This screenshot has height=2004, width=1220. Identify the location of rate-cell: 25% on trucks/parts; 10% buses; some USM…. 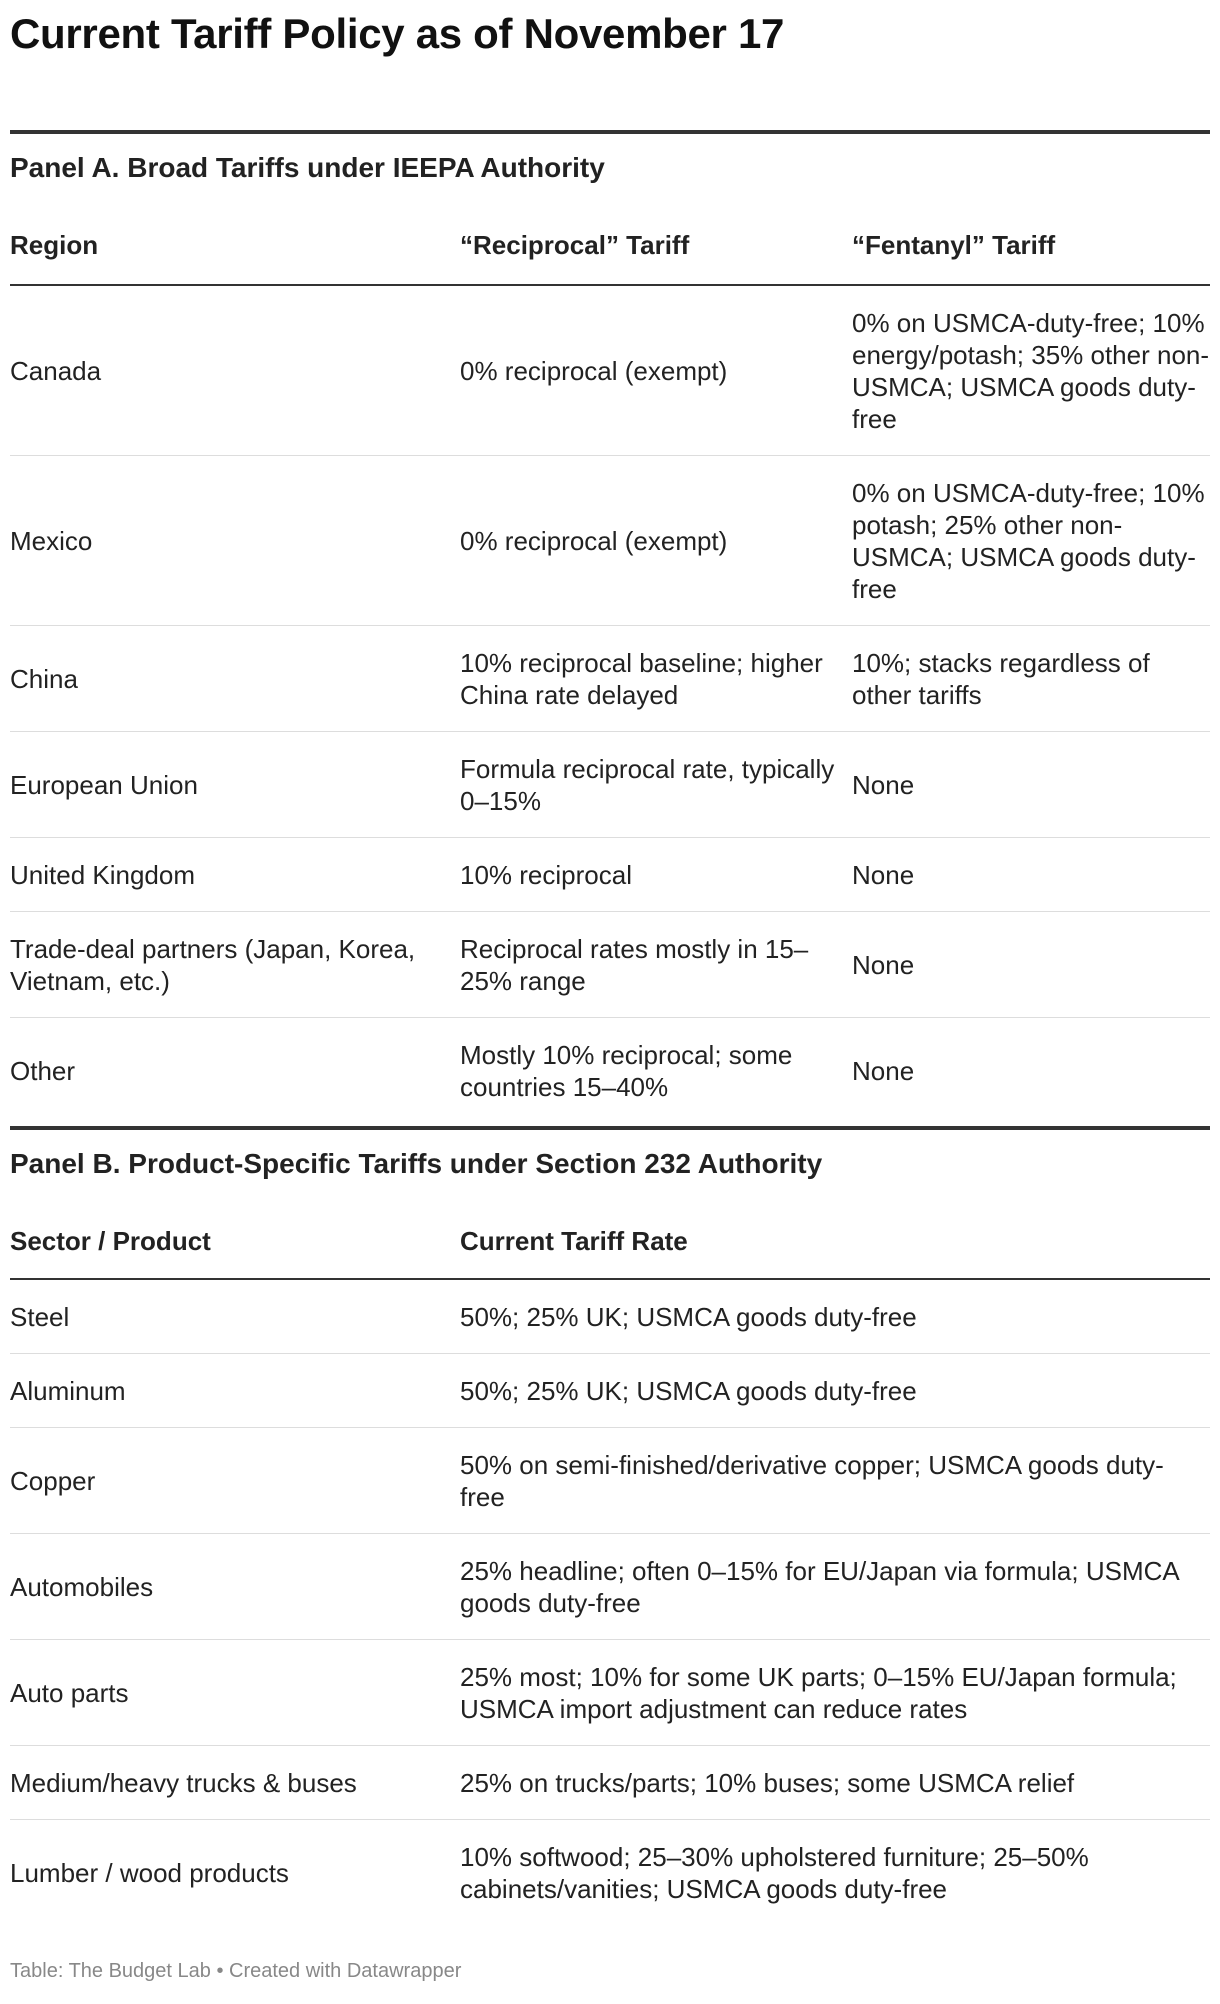
(767, 1782).